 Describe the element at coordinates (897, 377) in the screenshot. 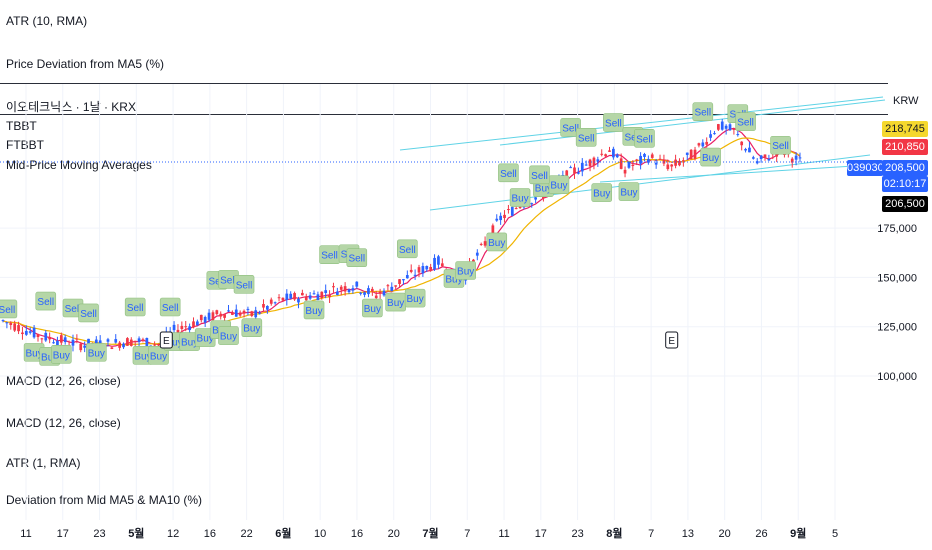

I see `y-tick-label: 100,000` at that location.